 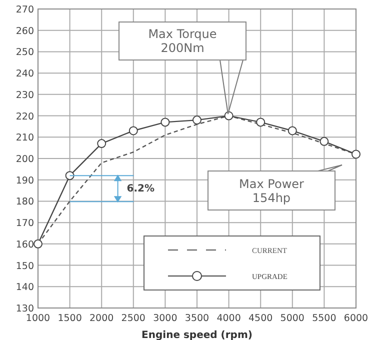 I want to click on y-tick-label: 140, so click(x=25, y=288).